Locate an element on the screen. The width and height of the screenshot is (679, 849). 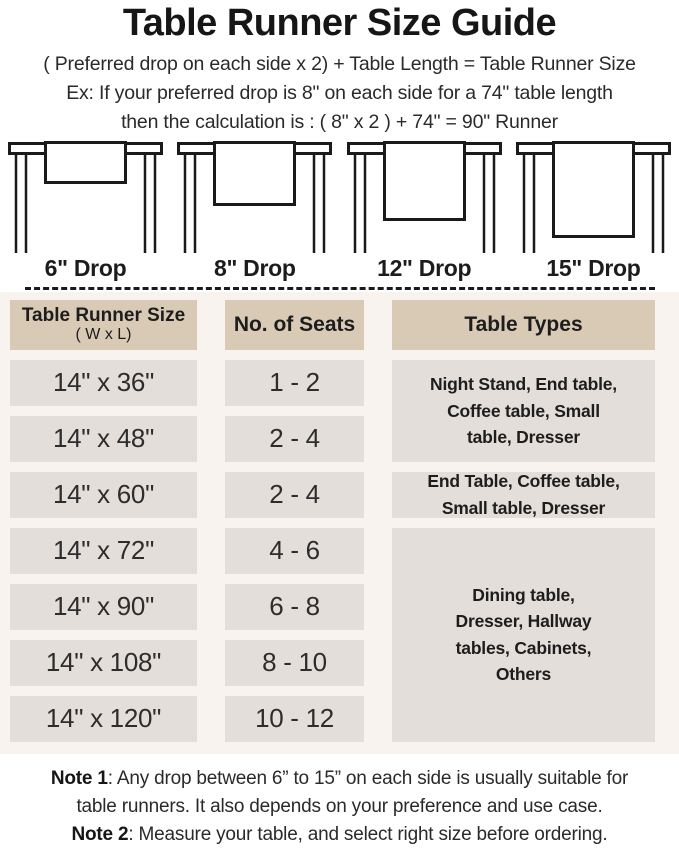
seats-cell-row6: 8 - 10 is located at coordinates (294, 662).